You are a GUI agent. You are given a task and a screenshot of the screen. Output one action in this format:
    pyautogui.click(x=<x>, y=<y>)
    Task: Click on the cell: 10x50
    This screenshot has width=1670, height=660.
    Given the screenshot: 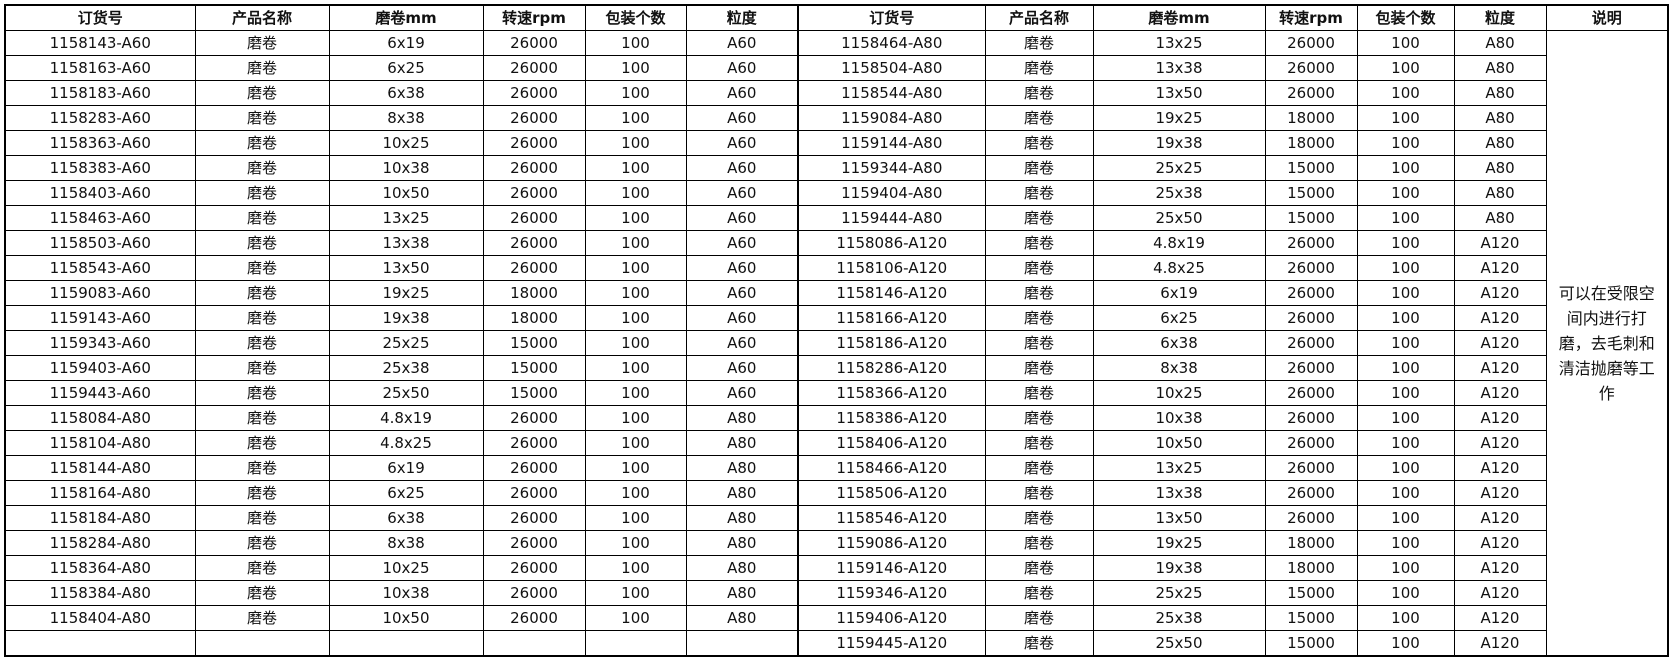 What is the action you would take?
    pyautogui.click(x=406, y=618)
    